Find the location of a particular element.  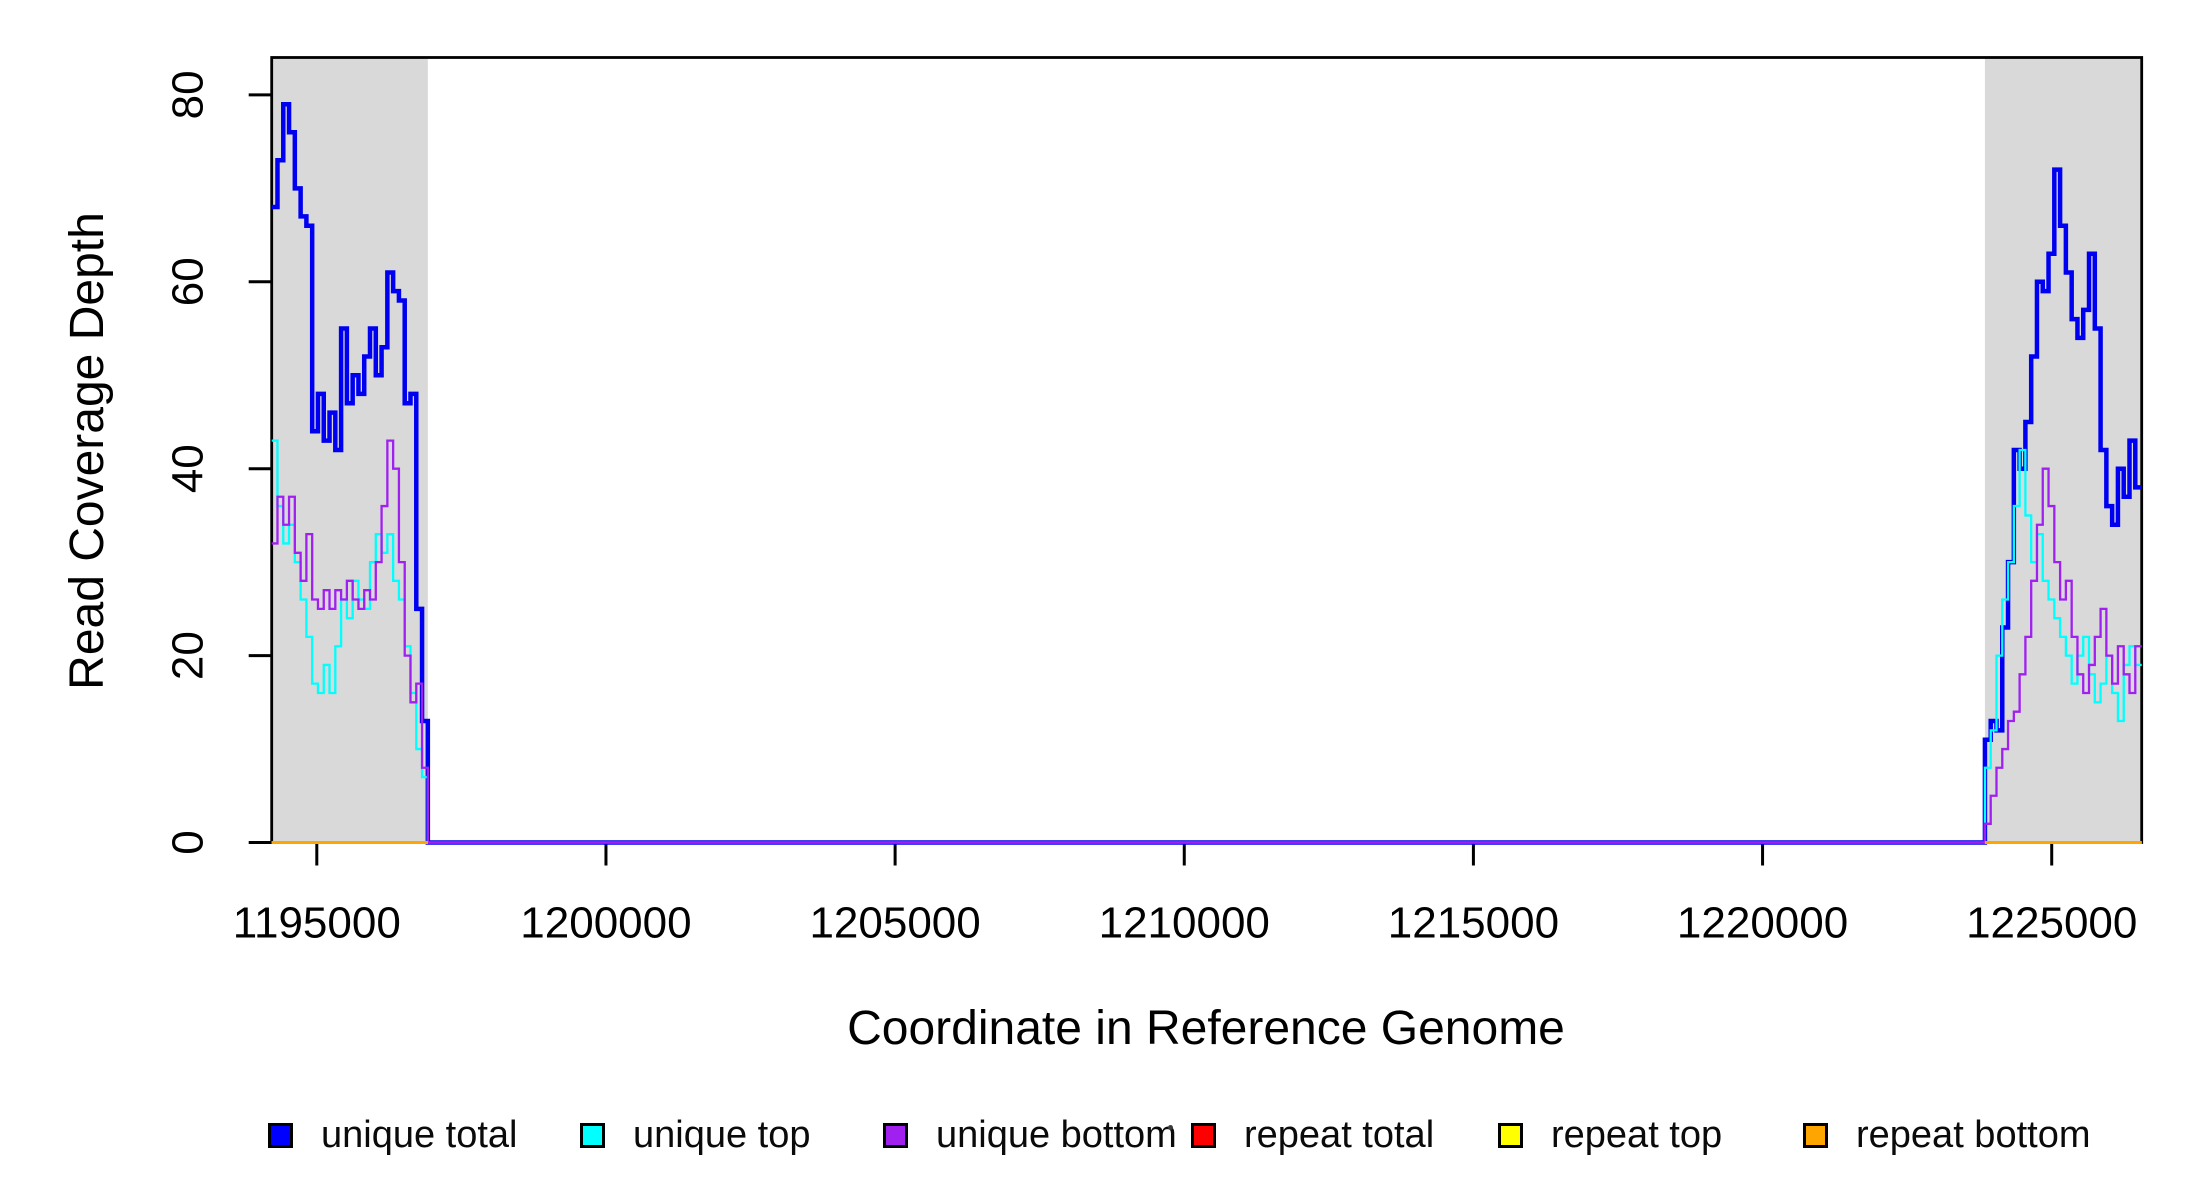

x-tick-label: 1220000 is located at coordinates (1762, 923).